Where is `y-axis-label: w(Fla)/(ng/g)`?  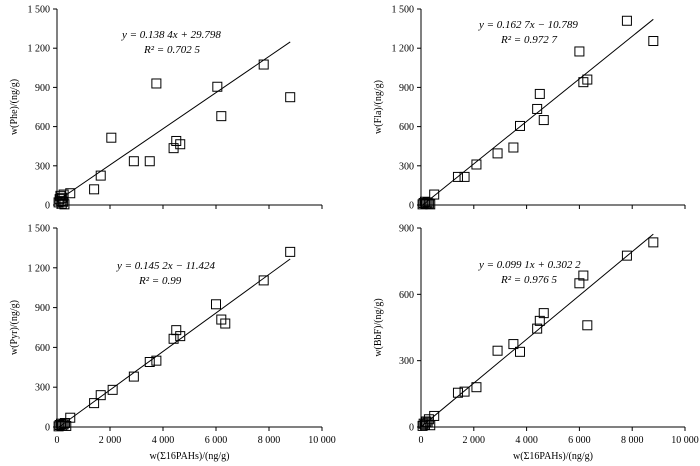 y-axis-label: w(Fla)/(ng/g) is located at coordinates (378, 107).